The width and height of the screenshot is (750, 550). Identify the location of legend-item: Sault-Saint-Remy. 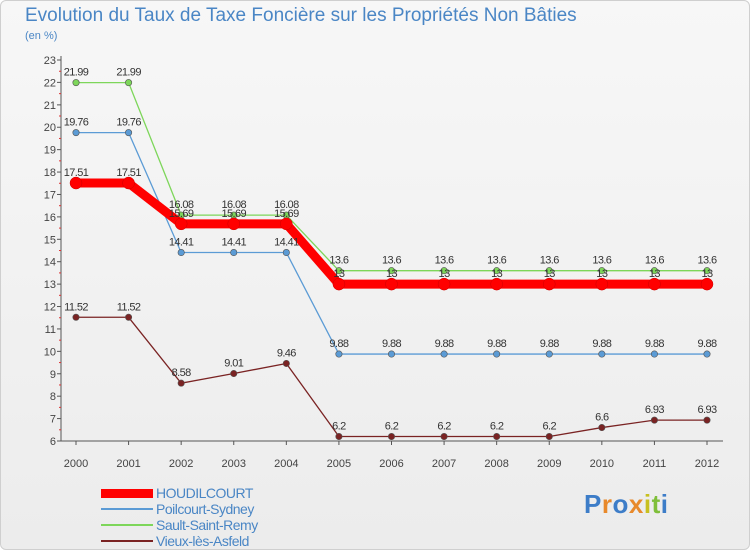
(179, 525).